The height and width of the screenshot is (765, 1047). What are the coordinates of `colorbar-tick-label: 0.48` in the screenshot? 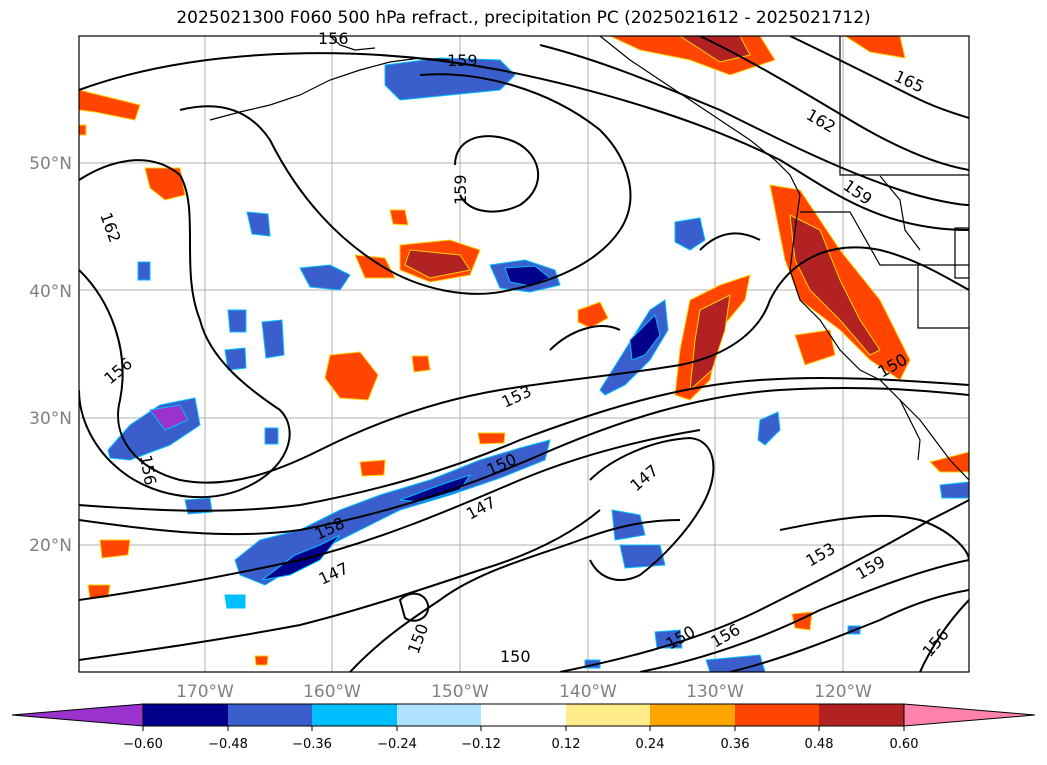 It's located at (819, 744).